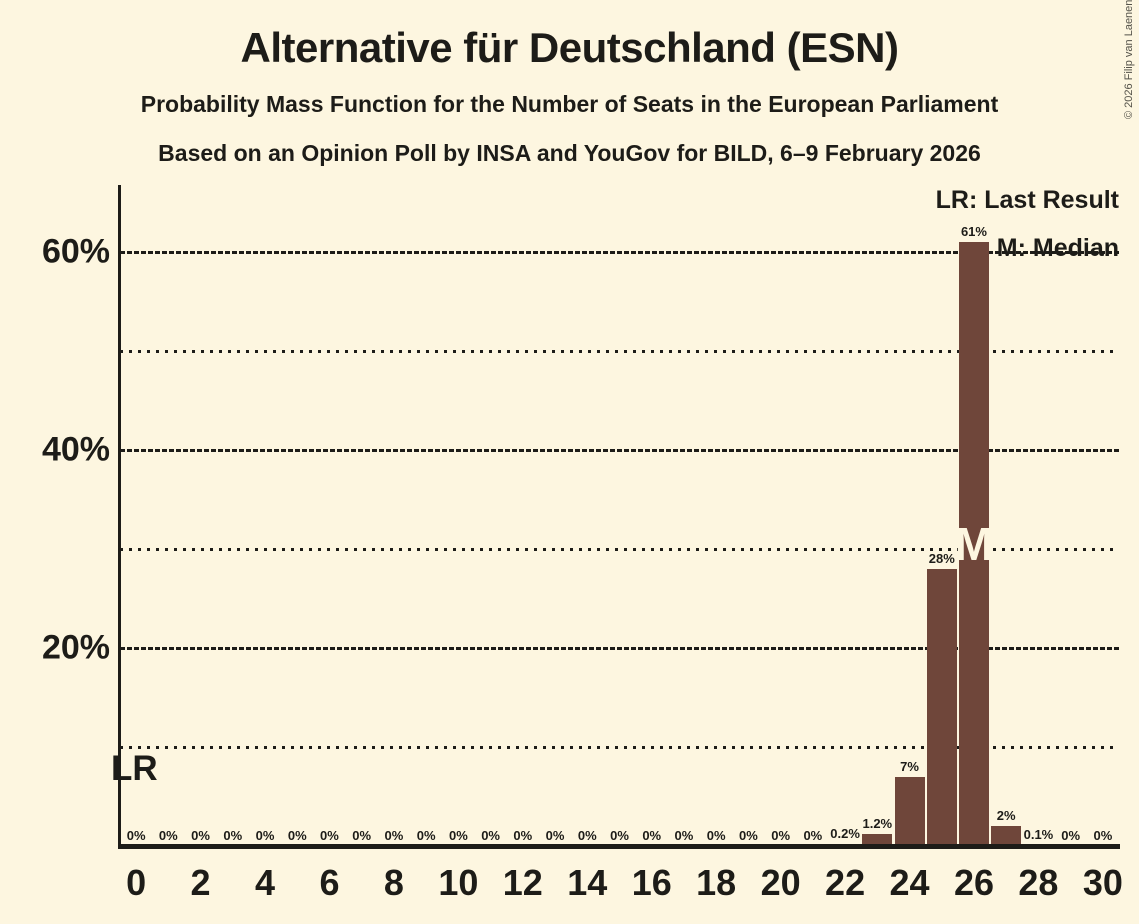 This screenshot has height=924, width=1139. Describe the element at coordinates (781, 835) in the screenshot. I see `bar-value-label-seat-20: 0%` at that location.